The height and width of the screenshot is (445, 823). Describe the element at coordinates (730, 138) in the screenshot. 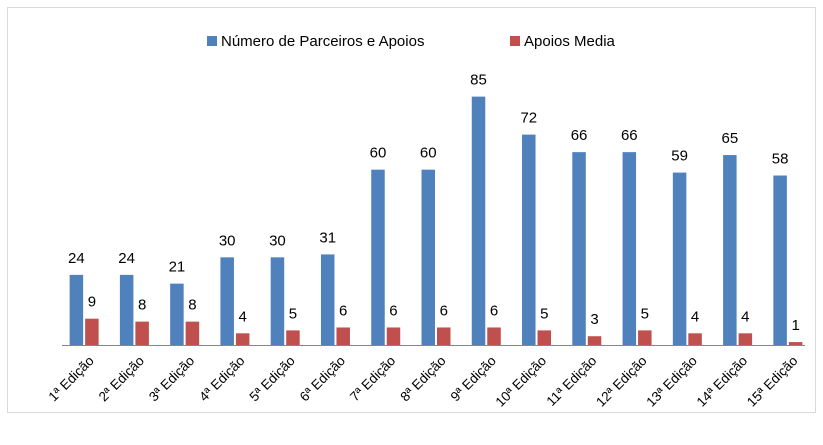

I see `data-label: 65` at that location.